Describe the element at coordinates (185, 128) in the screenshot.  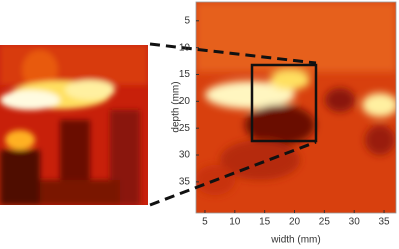
I see `y-tick-label: 25` at that location.